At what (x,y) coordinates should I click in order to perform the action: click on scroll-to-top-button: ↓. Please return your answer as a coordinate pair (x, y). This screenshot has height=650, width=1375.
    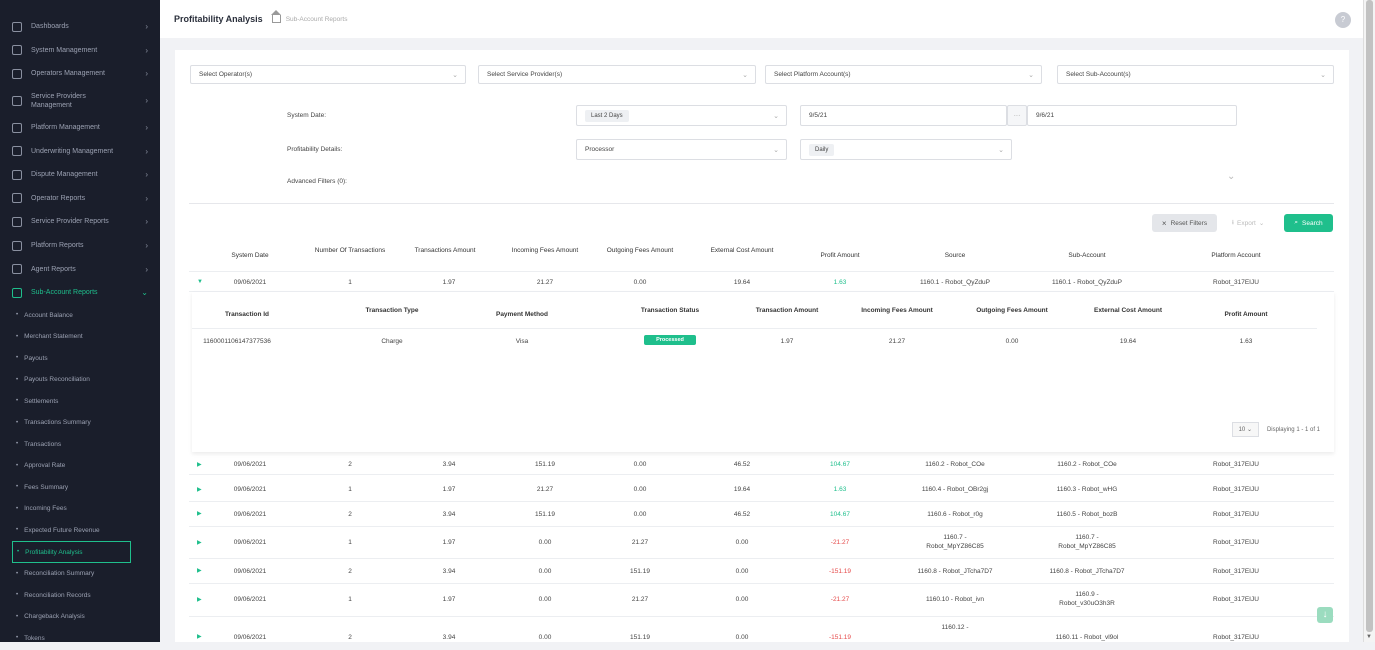
    Looking at the image, I should click on (1325, 615).